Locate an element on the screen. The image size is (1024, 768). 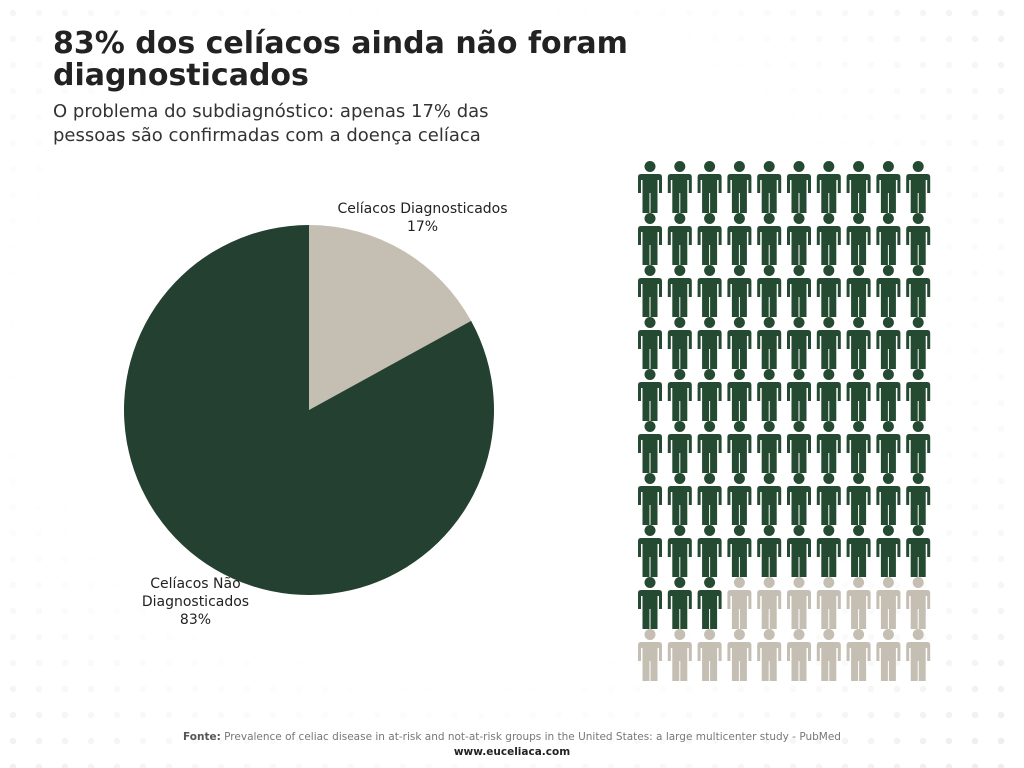
slice-name: Celíacos Diagnosticados is located at coordinates (422, 209).